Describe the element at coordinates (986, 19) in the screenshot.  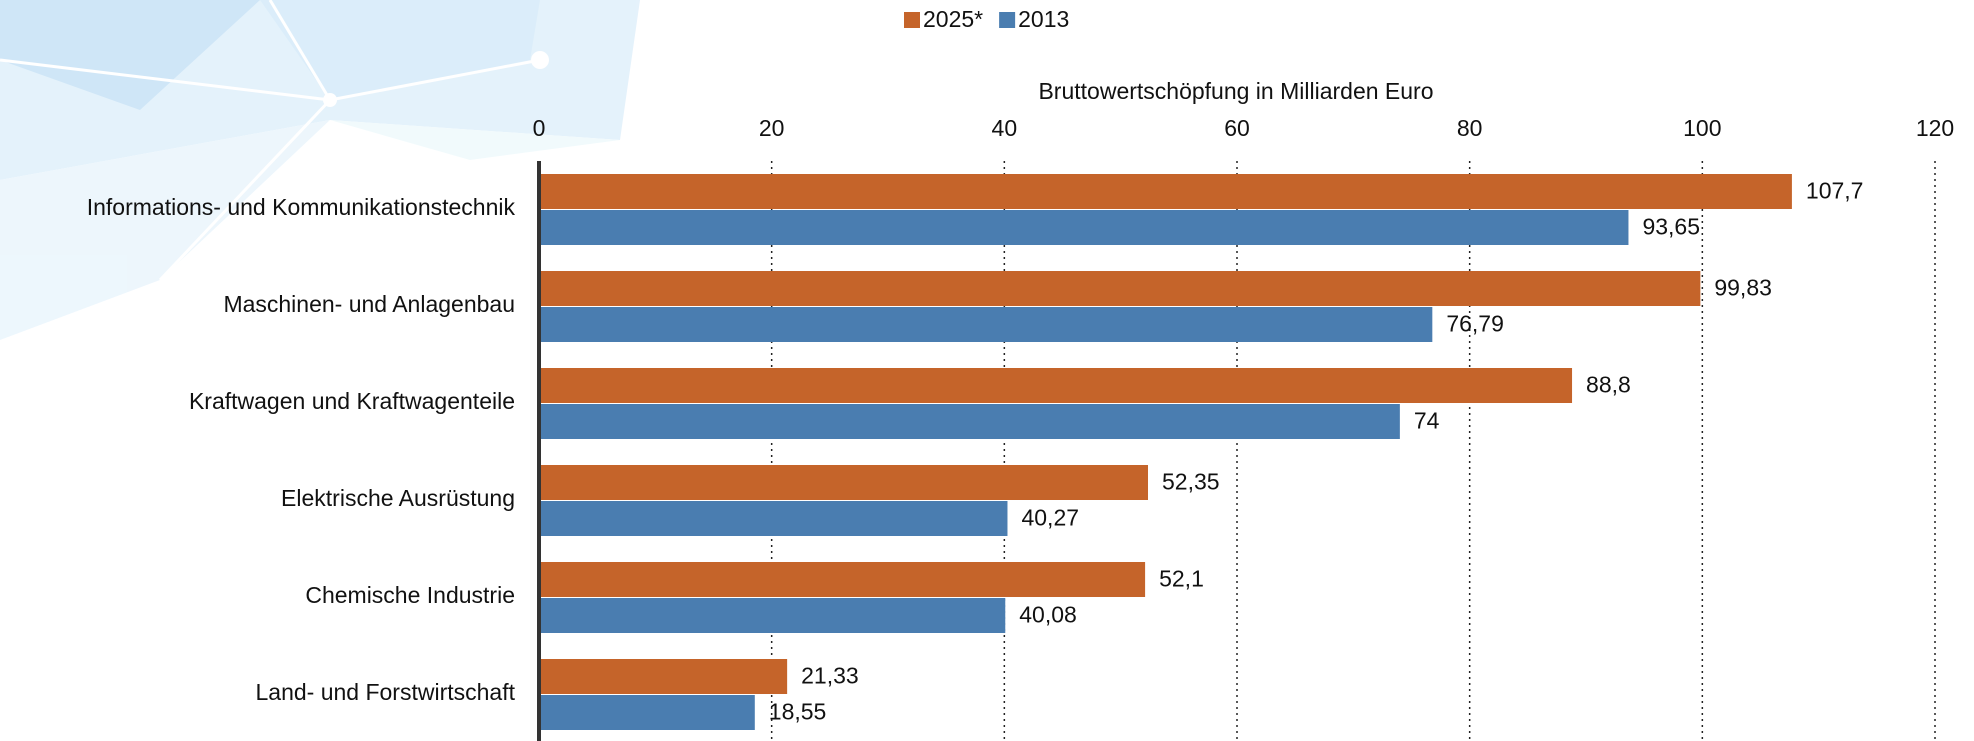
I see `legend: 2025* 2013` at that location.